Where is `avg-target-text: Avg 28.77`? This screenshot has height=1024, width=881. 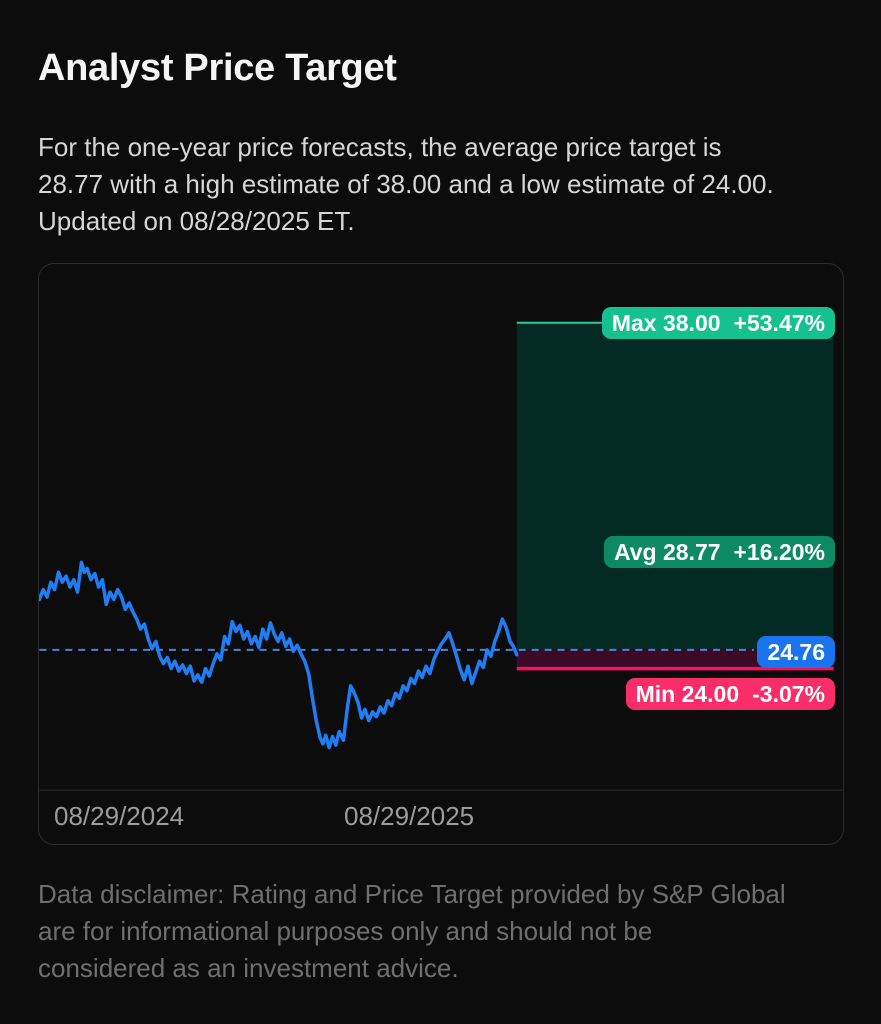
avg-target-text: Avg 28.77 is located at coordinates (667, 551).